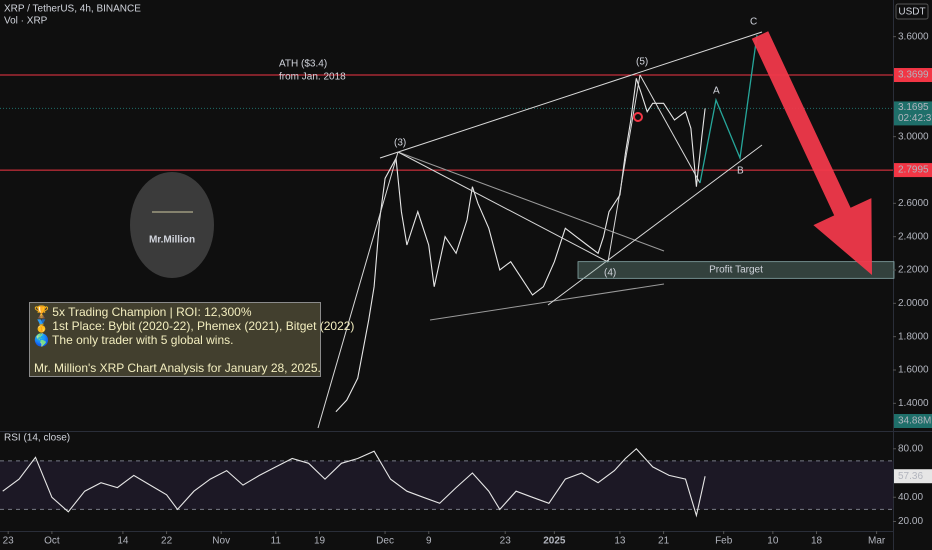 Image resolution: width=932 pixels, height=550 pixels. Describe the element at coordinates (910, 521) in the screenshot. I see `y-tick-label: 20.00` at that location.